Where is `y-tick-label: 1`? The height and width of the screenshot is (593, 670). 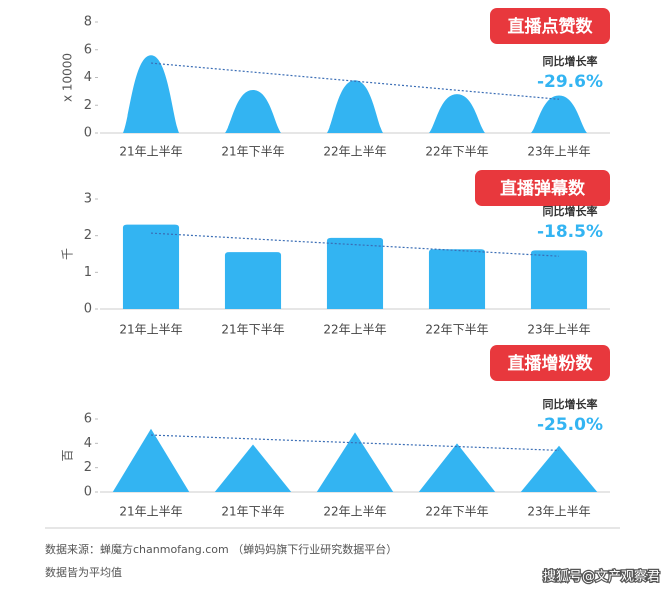 y-tick-label: 1 is located at coordinates (88, 272).